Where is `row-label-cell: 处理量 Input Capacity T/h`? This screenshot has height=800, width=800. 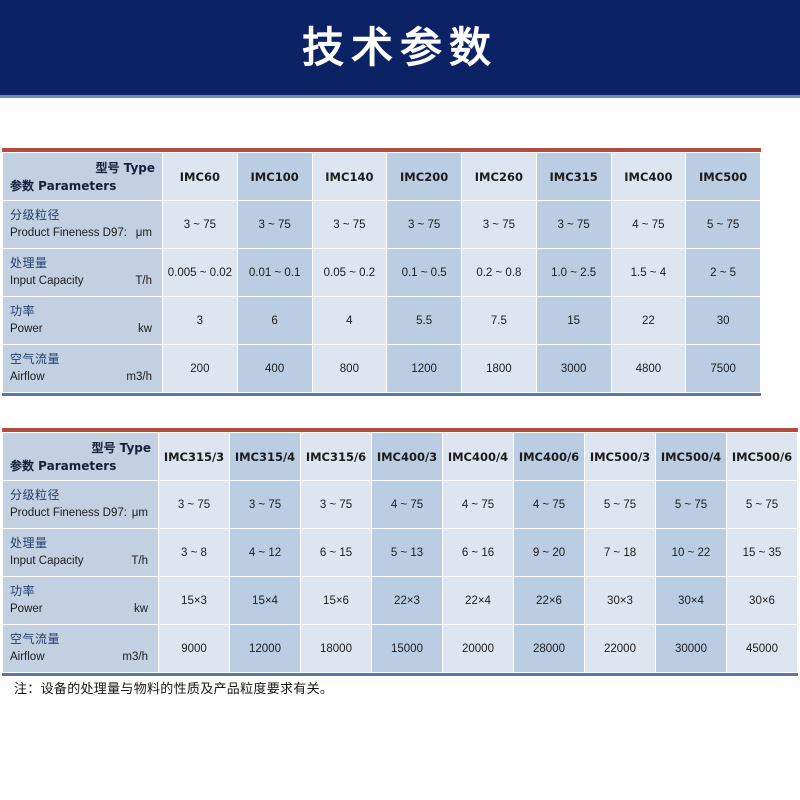 row-label-cell: 处理量 Input Capacity T/h is located at coordinates (80, 552).